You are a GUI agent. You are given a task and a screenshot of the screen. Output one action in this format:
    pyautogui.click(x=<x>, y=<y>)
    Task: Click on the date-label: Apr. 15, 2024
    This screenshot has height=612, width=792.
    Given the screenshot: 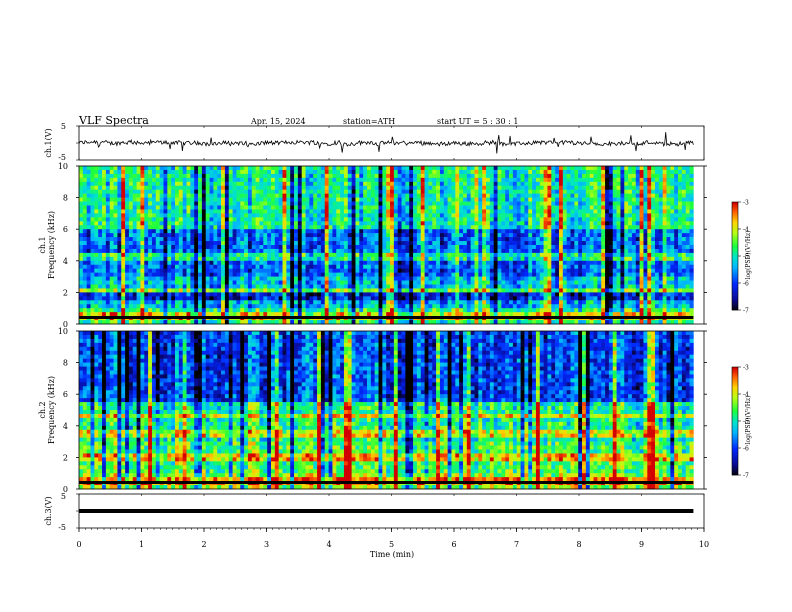 What is the action you would take?
    pyautogui.click(x=278, y=121)
    